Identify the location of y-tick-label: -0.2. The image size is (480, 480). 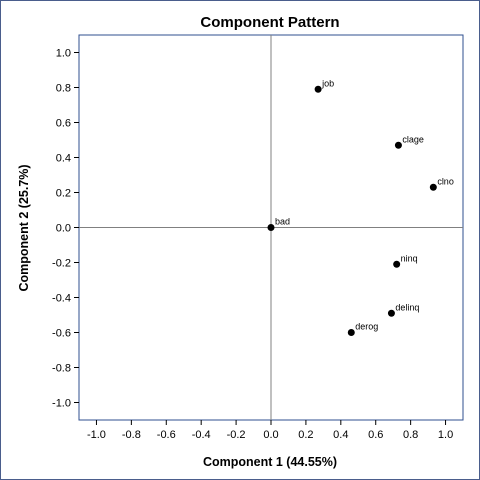
(61, 264).